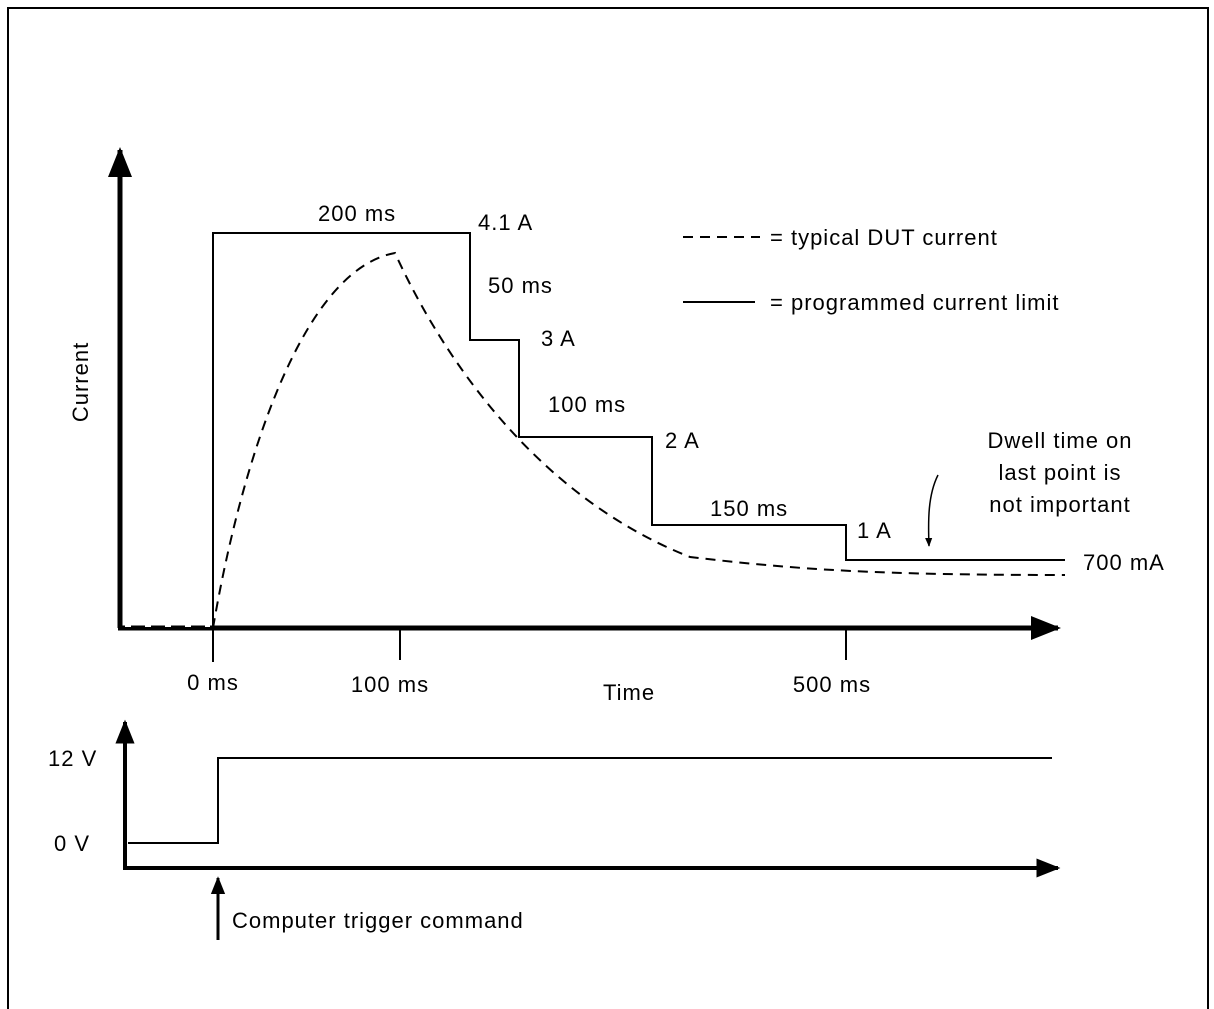  Describe the element at coordinates (390, 684) in the screenshot. I see `tick-label: 100 ms` at that location.